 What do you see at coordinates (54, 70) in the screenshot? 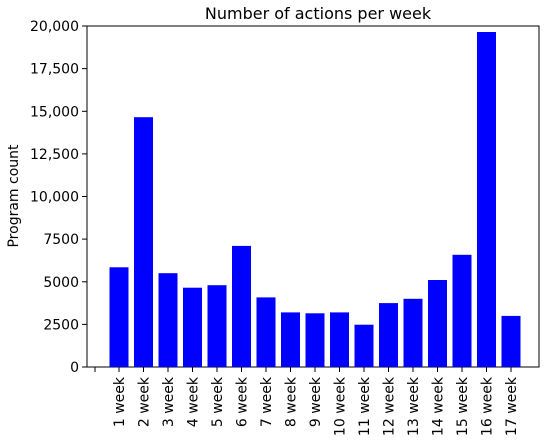
I see `y-tick-label: 17,500` at bounding box center [54, 70].